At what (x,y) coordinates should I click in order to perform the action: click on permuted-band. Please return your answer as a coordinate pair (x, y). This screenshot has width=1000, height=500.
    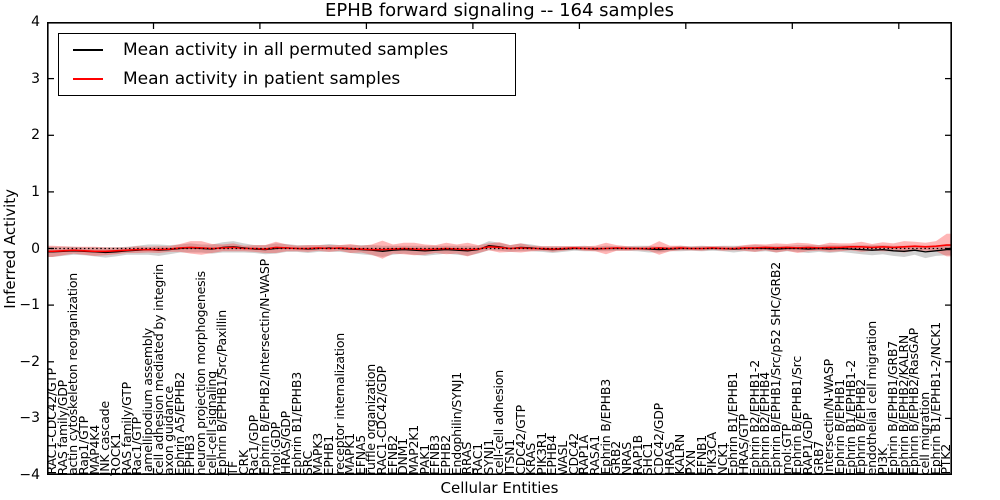
    Looking at the image, I should click on (499, 250).